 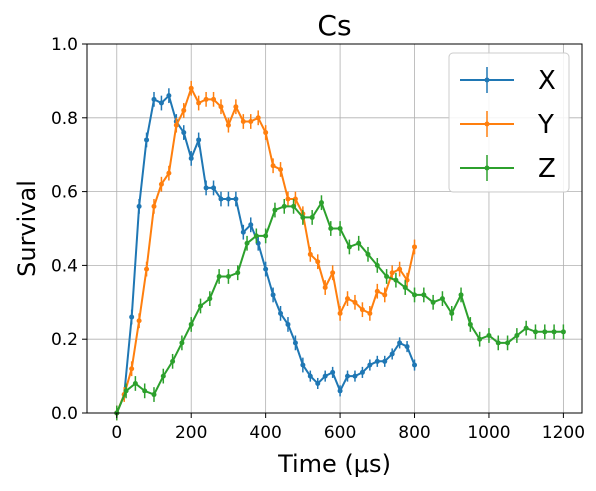 I want to click on y-tick-label: 0.0, so click(x=64, y=414).